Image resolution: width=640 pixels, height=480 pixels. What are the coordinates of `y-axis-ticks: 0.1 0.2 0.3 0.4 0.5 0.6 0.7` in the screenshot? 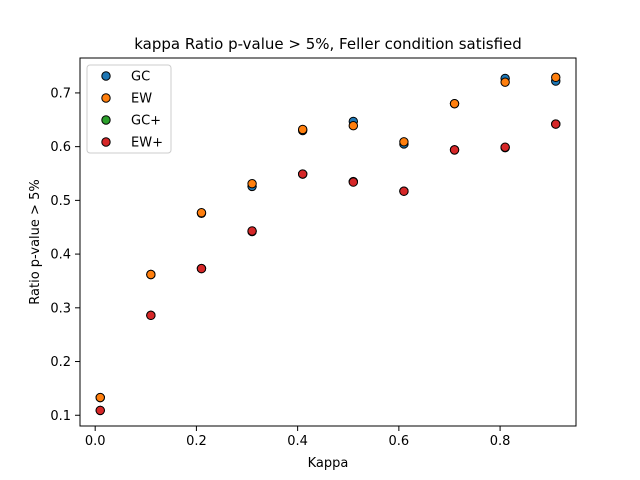 It's located at (65, 255).